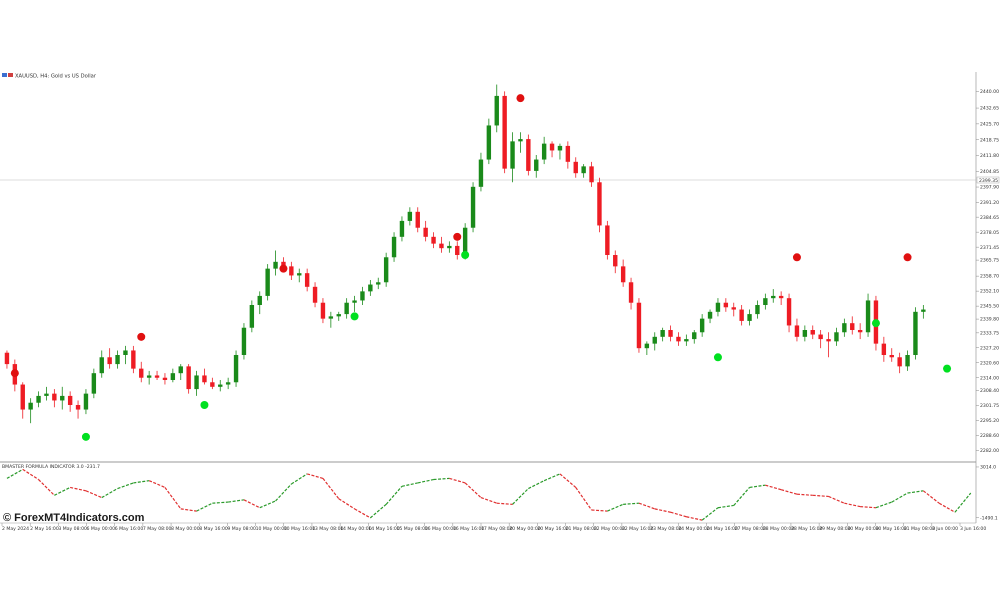 This screenshot has height=600, width=1000. Describe the element at coordinates (989, 378) in the screenshot. I see `price-tick-label: 2314.00` at that location.